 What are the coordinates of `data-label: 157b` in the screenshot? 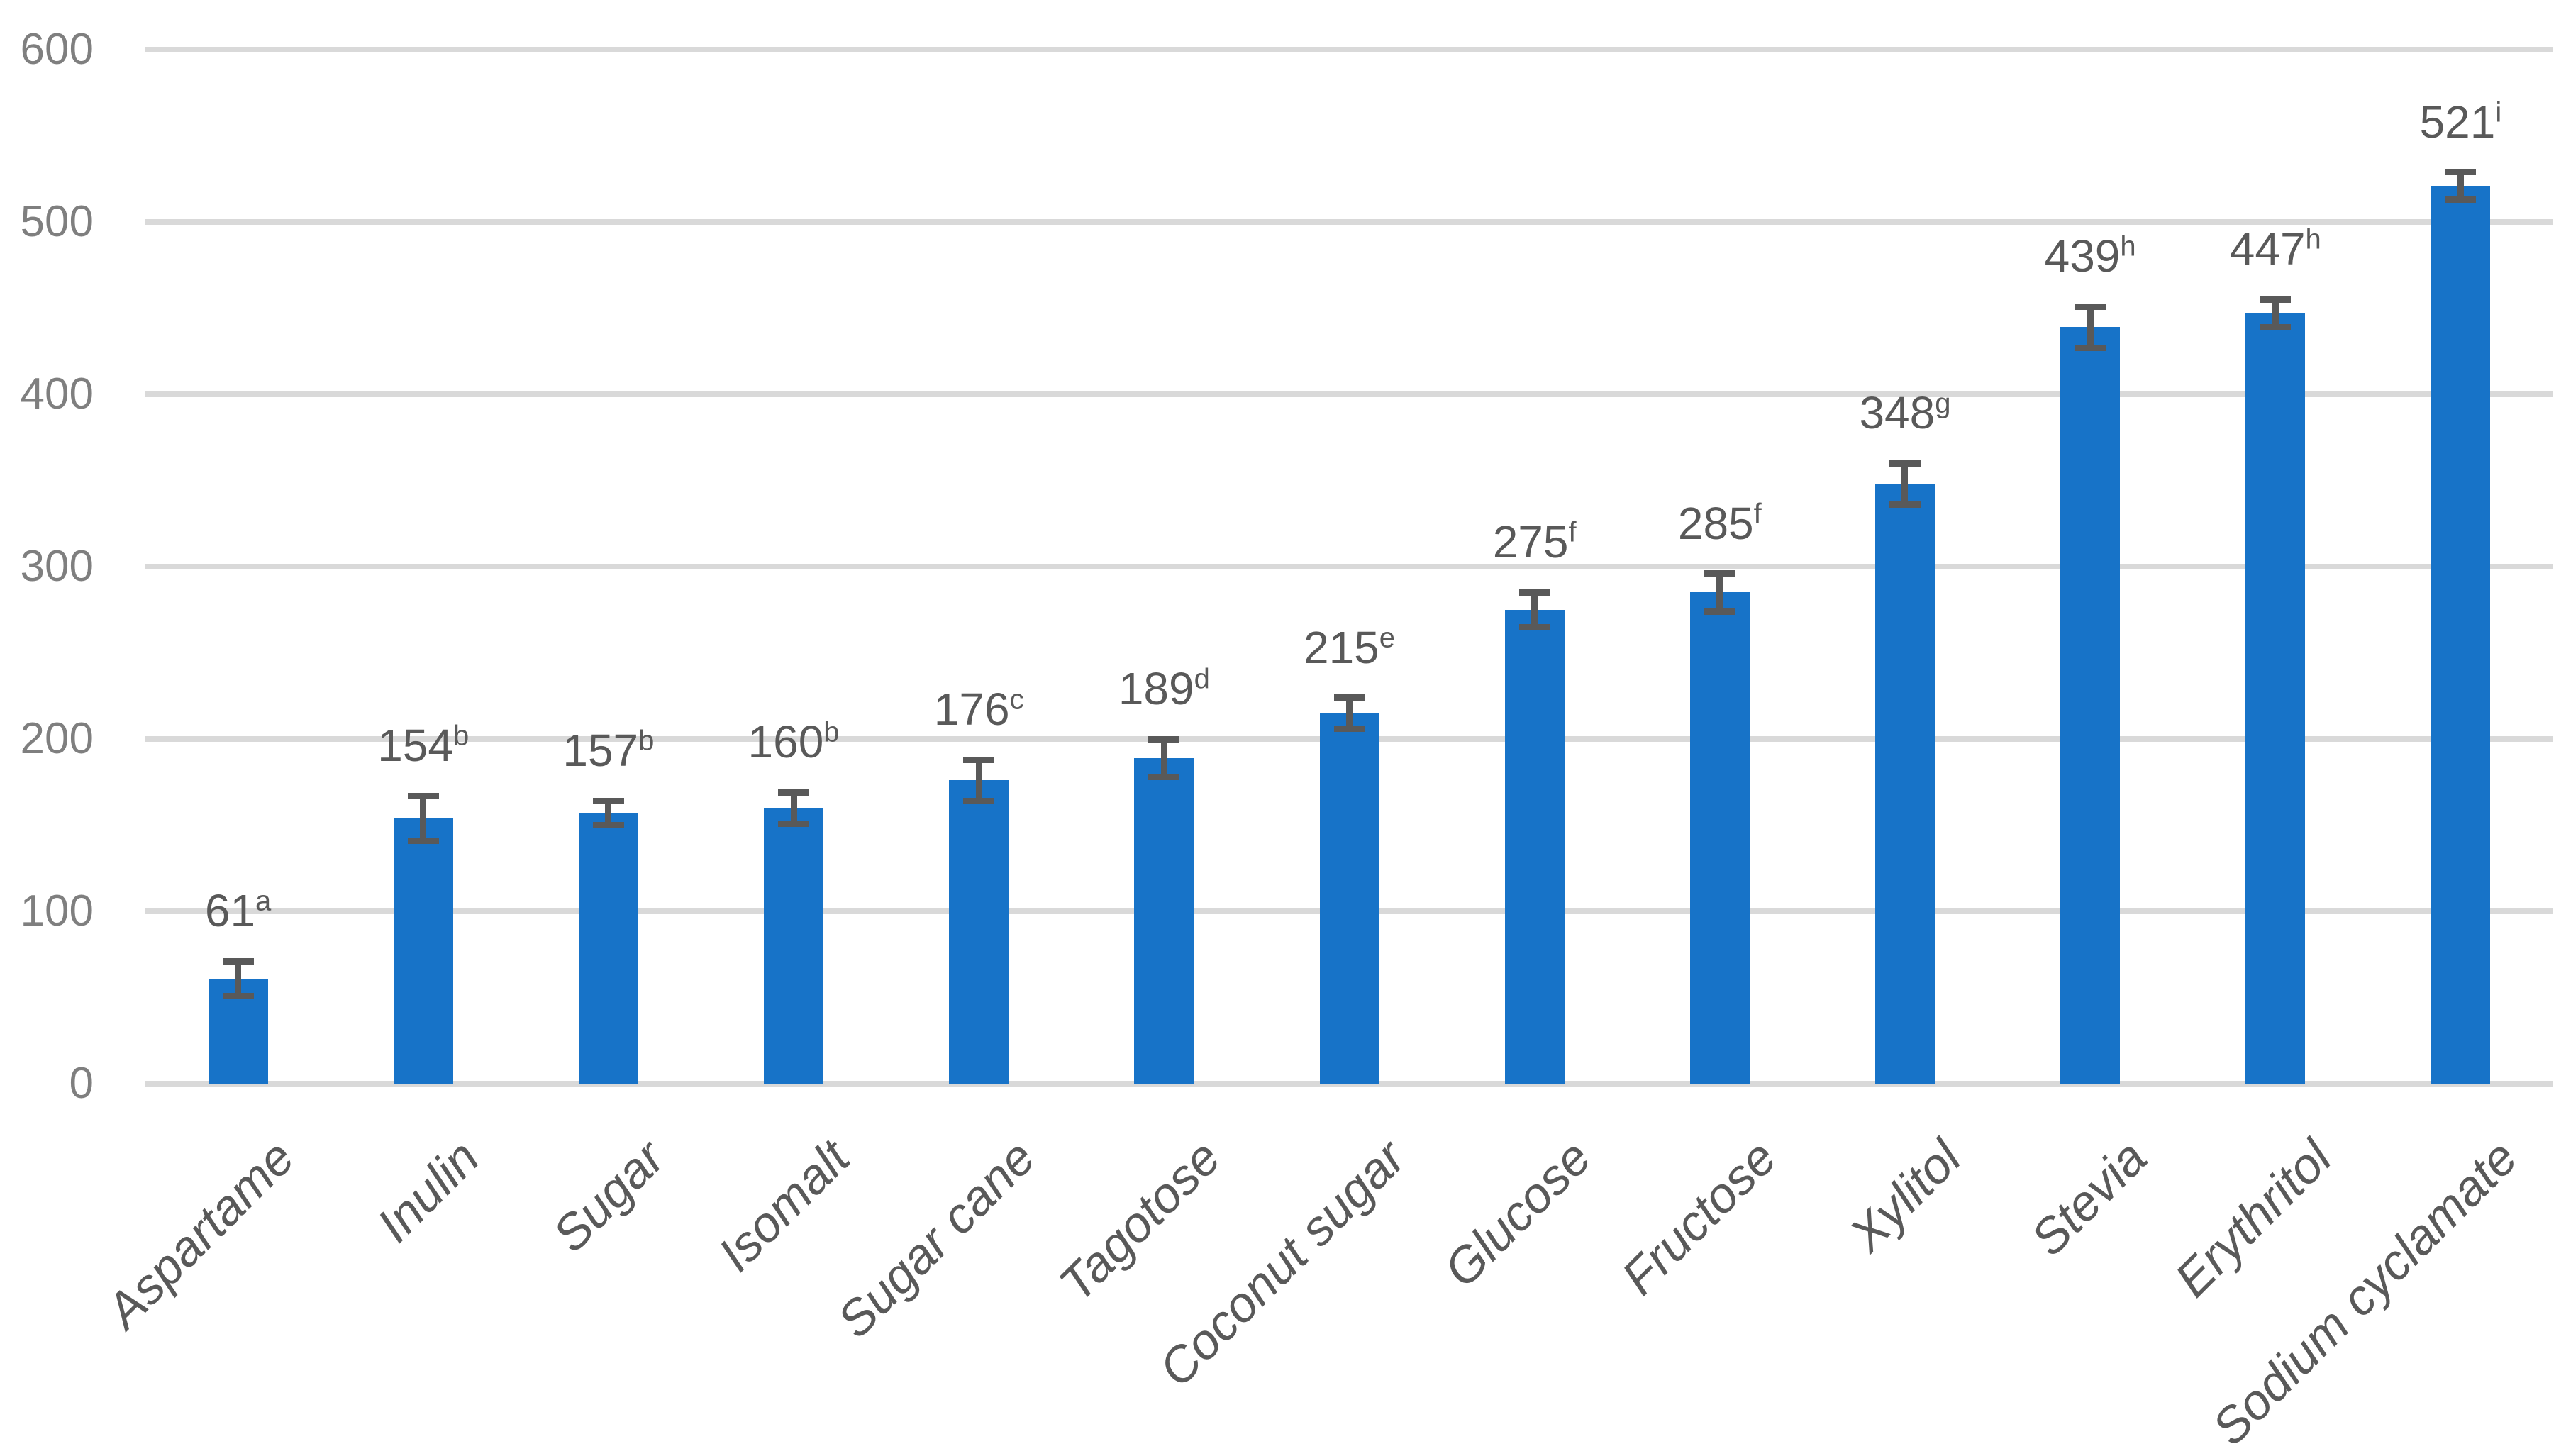 It's located at (608, 751).